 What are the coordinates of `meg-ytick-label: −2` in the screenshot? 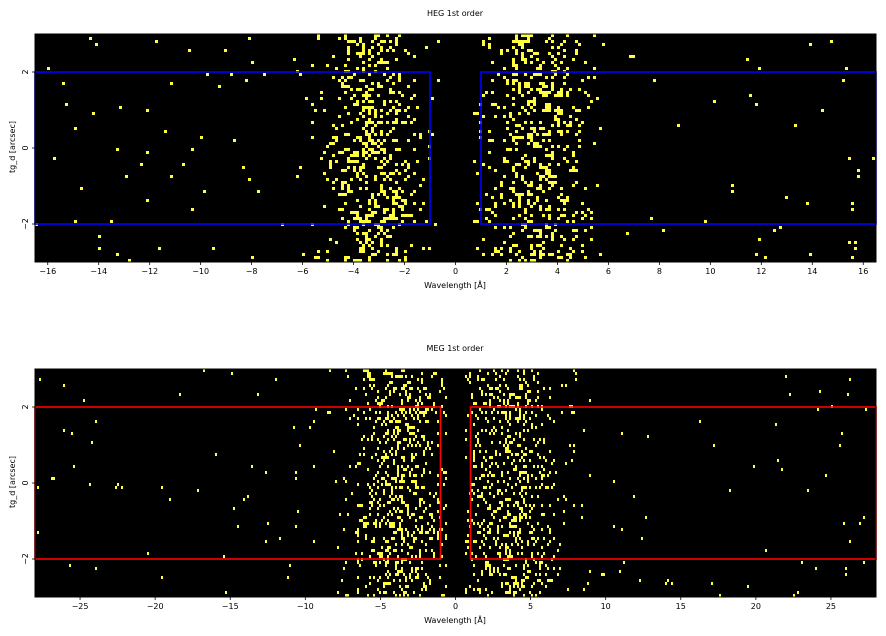 It's located at (25, 559).